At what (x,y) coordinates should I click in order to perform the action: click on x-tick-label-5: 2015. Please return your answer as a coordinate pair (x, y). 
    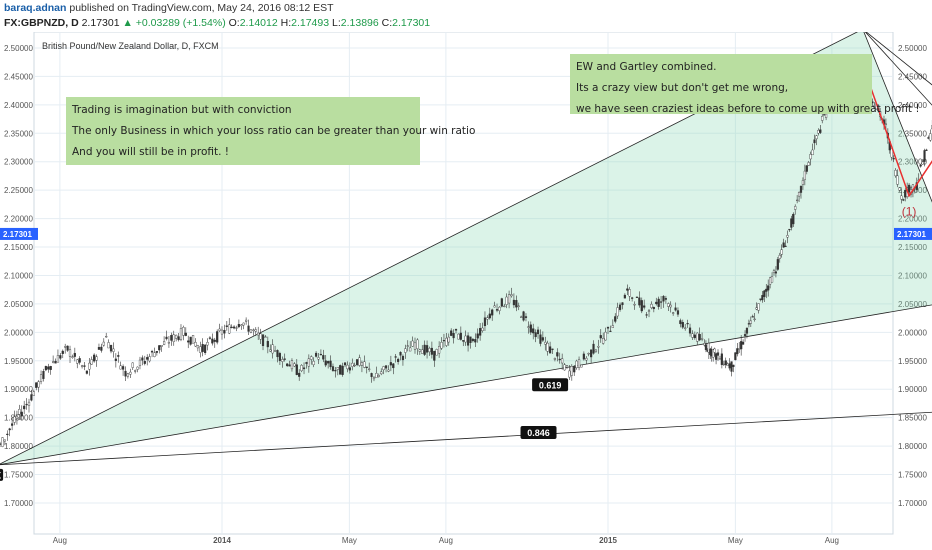
    Looking at the image, I should click on (608, 540).